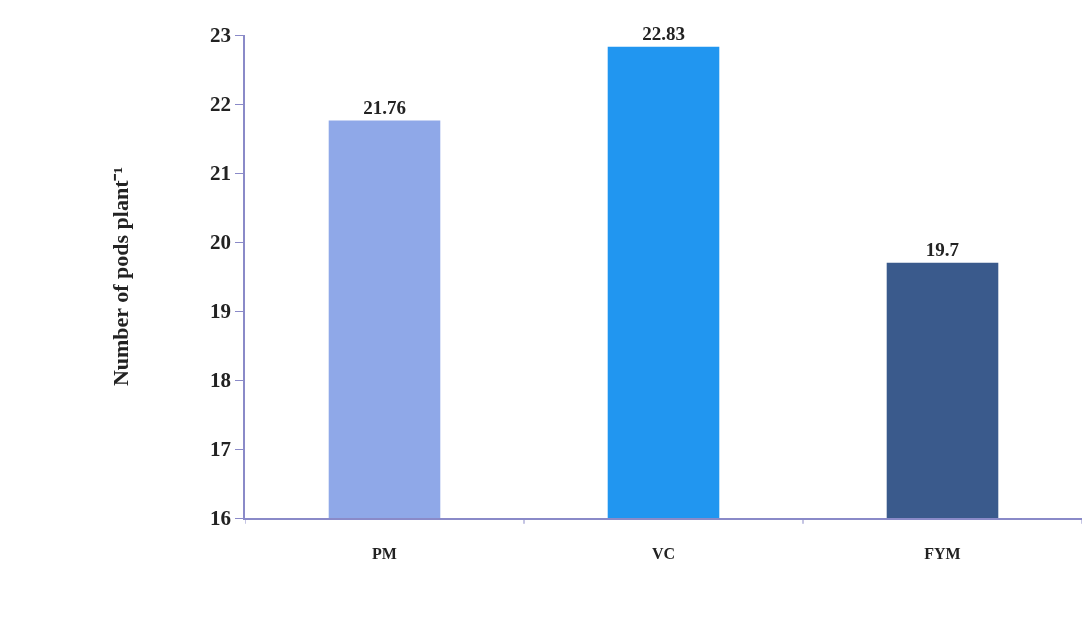 Image resolution: width=1090 pixels, height=619 pixels. What do you see at coordinates (942, 553) in the screenshot?
I see `x-tick-label: FYM` at bounding box center [942, 553].